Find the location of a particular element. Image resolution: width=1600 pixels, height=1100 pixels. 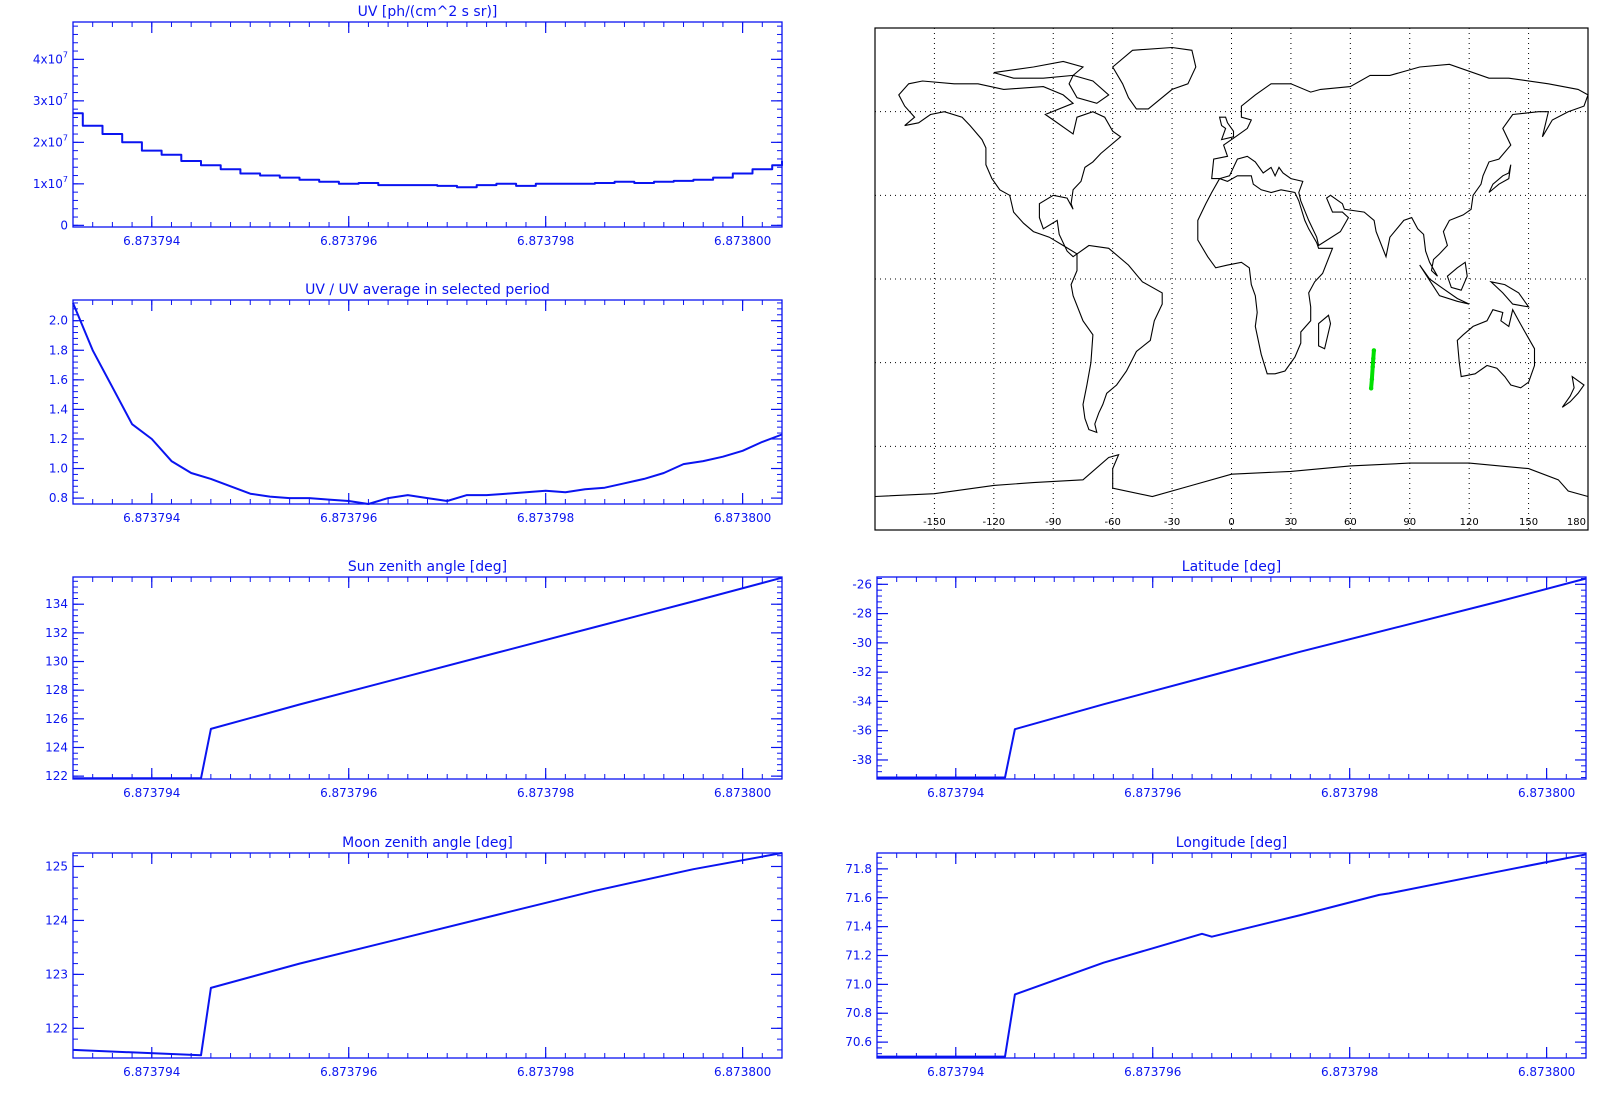

coastline-eurasia is located at coordinates (1400, 170).